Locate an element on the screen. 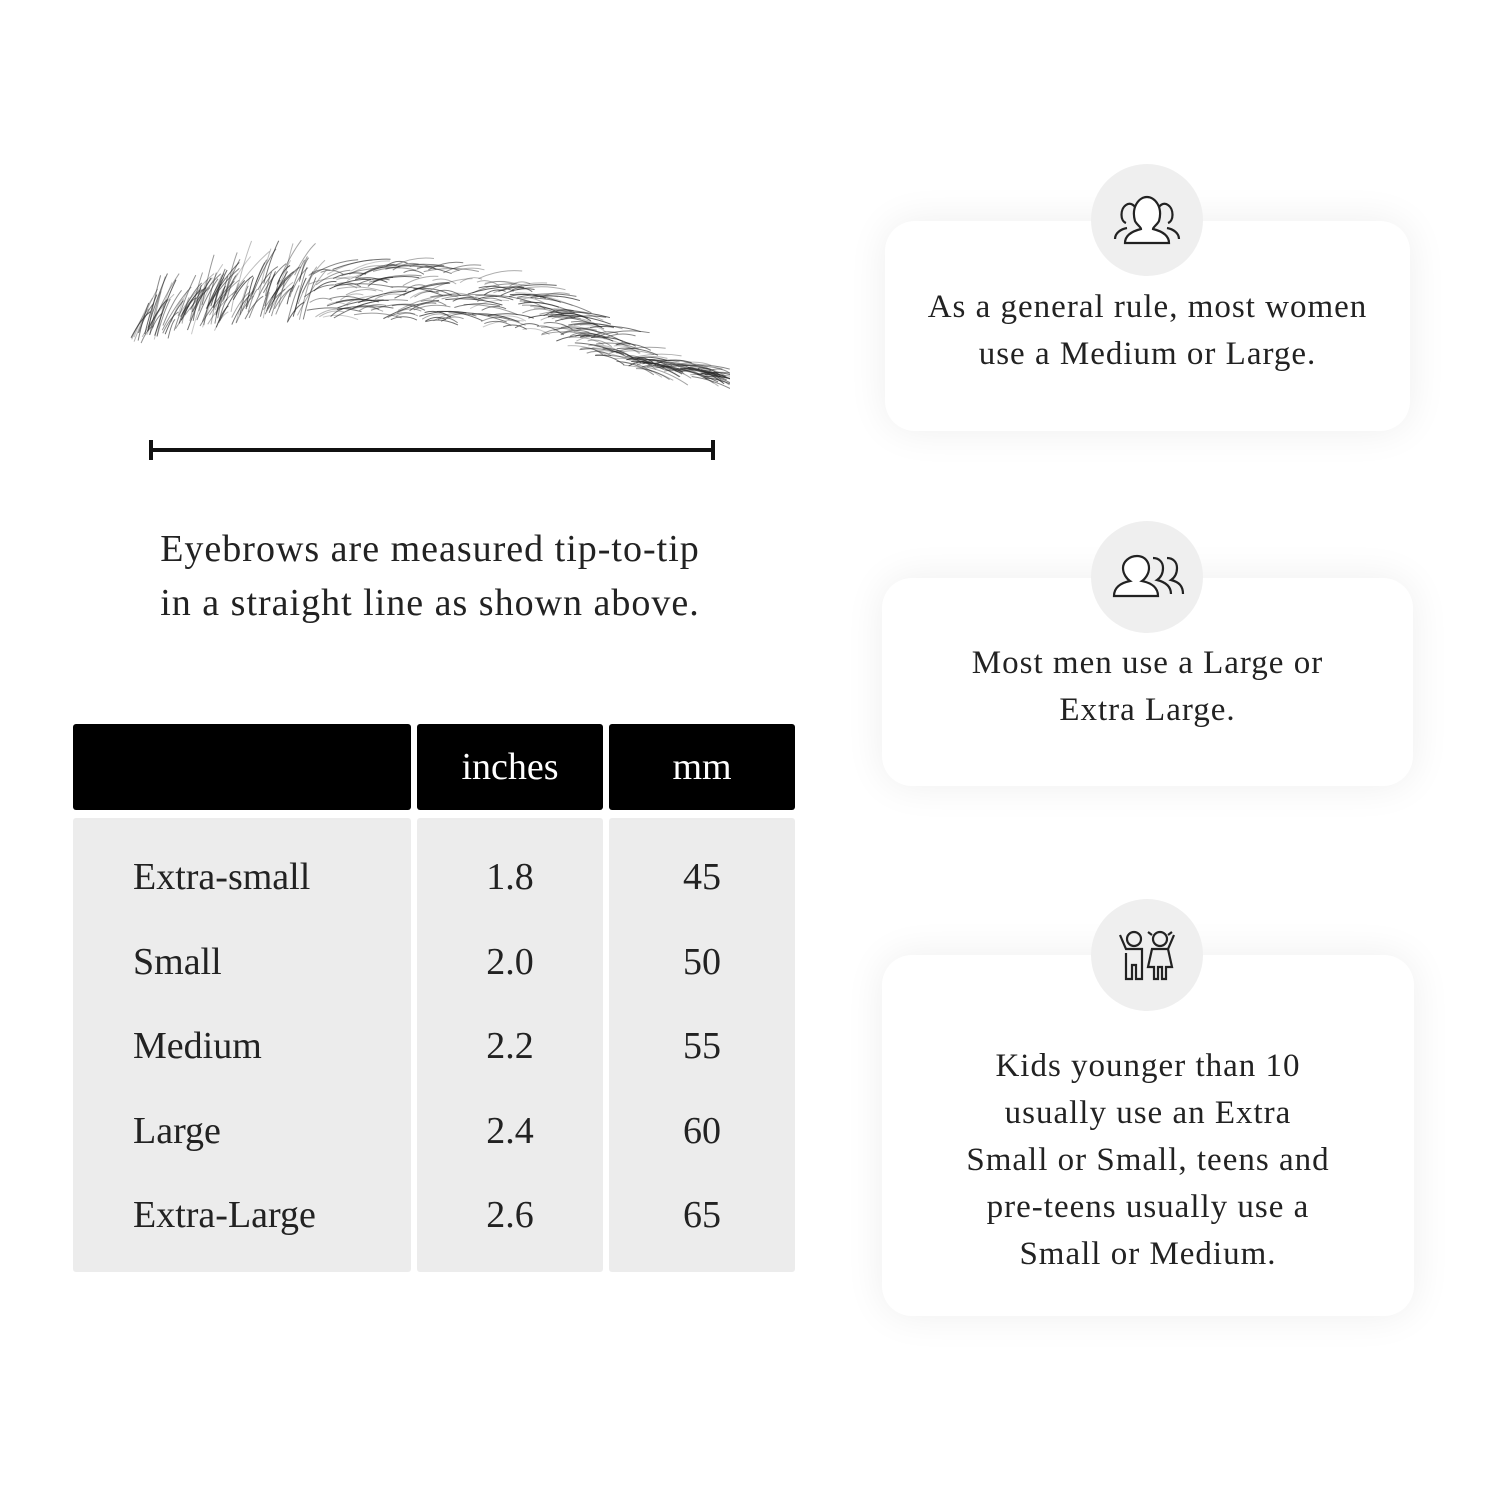  card-text: pre-teens usually use a is located at coordinates (1148, 1207).